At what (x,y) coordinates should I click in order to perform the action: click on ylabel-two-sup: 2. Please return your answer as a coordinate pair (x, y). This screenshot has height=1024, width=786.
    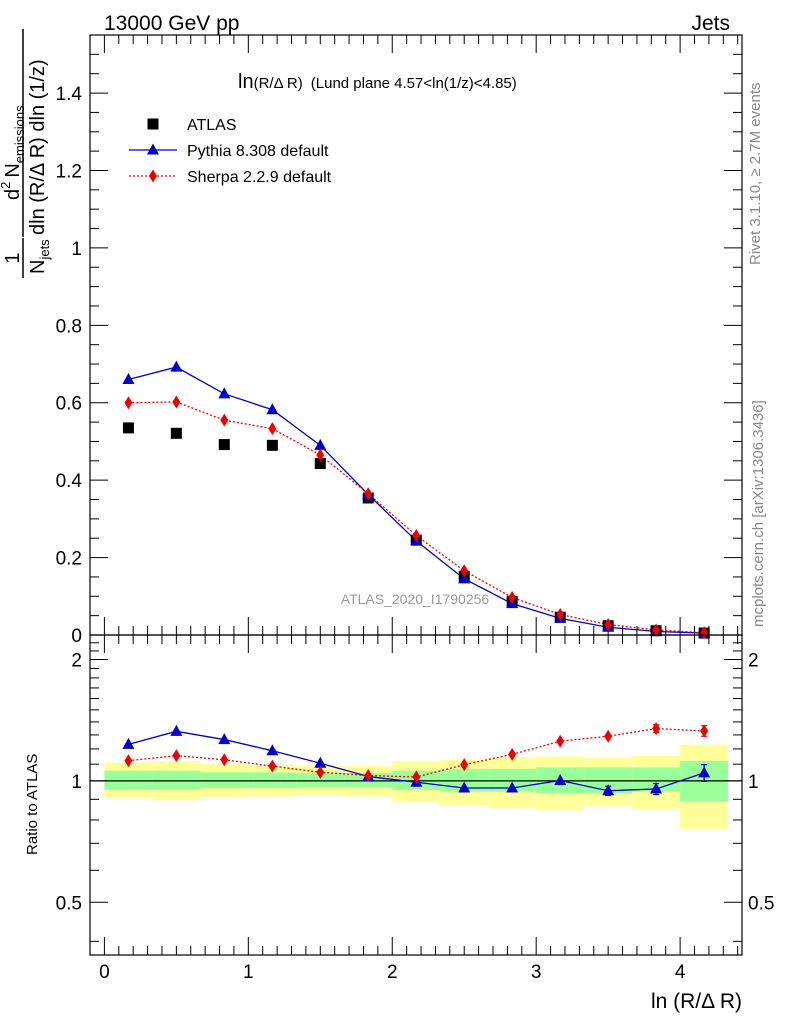
    Looking at the image, I should click on (6, 185).